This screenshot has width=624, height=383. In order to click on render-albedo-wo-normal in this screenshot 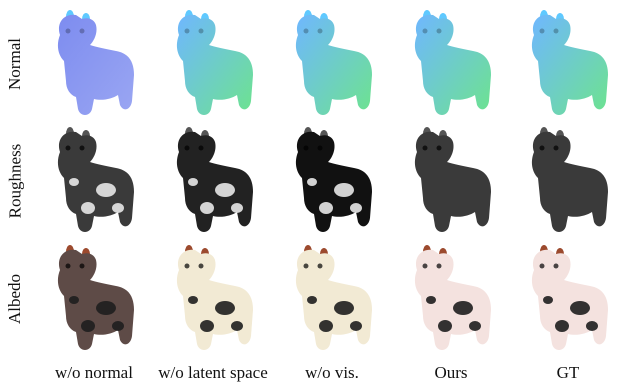, I will do `click(96, 297)`.